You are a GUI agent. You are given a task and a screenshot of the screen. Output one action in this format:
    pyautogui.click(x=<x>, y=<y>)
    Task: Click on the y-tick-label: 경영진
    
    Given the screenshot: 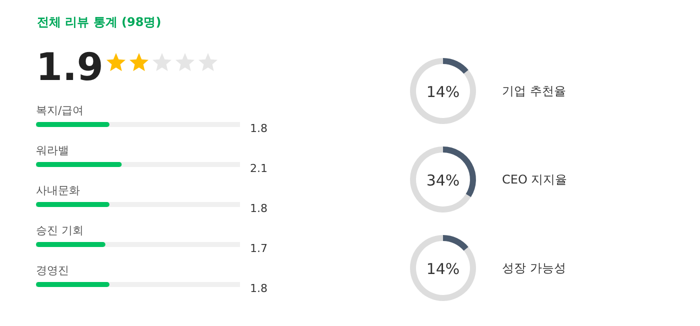 What is the action you would take?
    pyautogui.click(x=52, y=270)
    